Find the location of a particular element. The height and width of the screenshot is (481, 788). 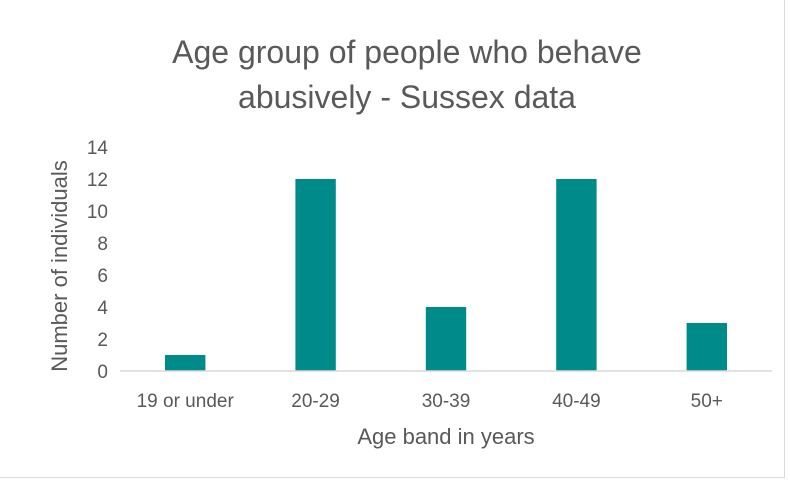

x-tick-label-1: 20-29 is located at coordinates (315, 401).